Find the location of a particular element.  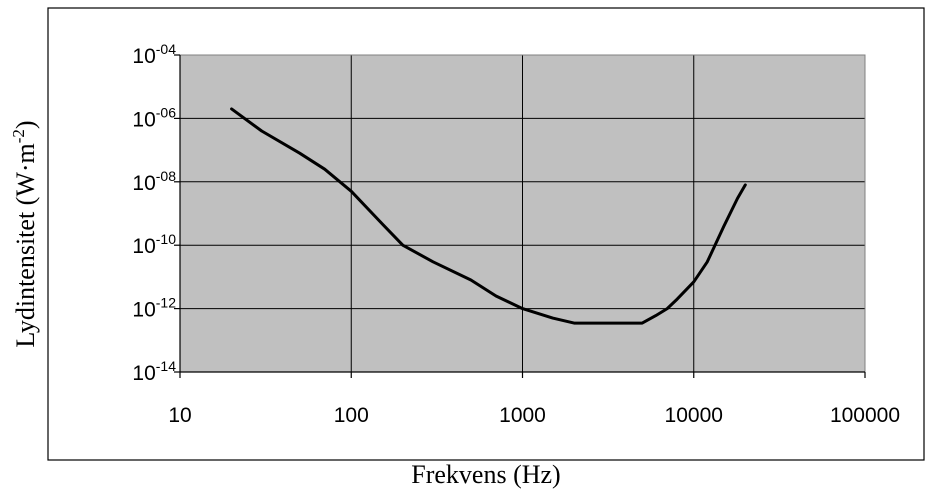

y-tick-label: 10-12 is located at coordinates (154, 308).